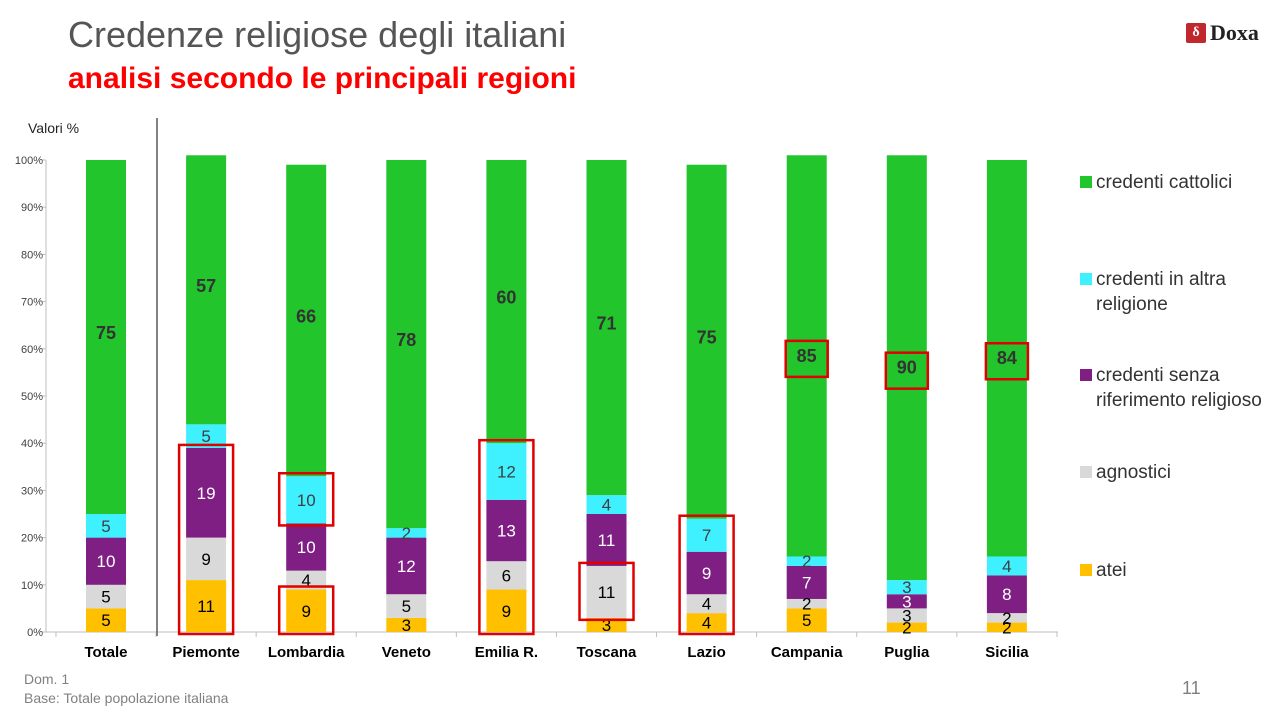 Image resolution: width=1280 pixels, height=720 pixels. What do you see at coordinates (506, 531) in the screenshot?
I see `data-label-emilia-r-credenti-senza-riferimento-religioso: 13` at bounding box center [506, 531].